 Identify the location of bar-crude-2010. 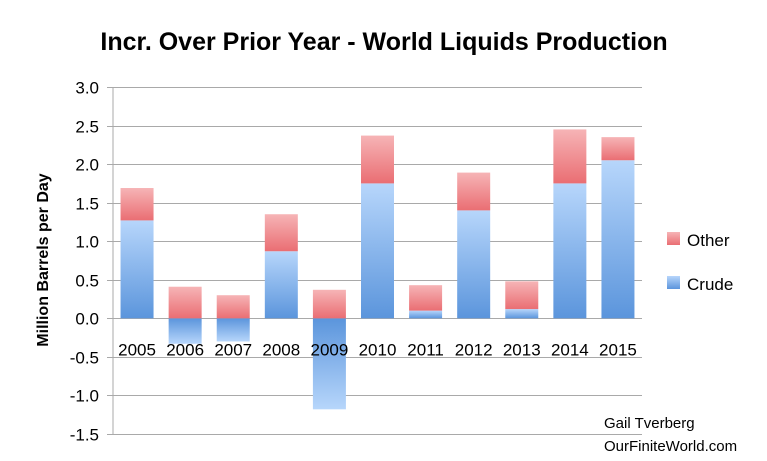
(377, 251).